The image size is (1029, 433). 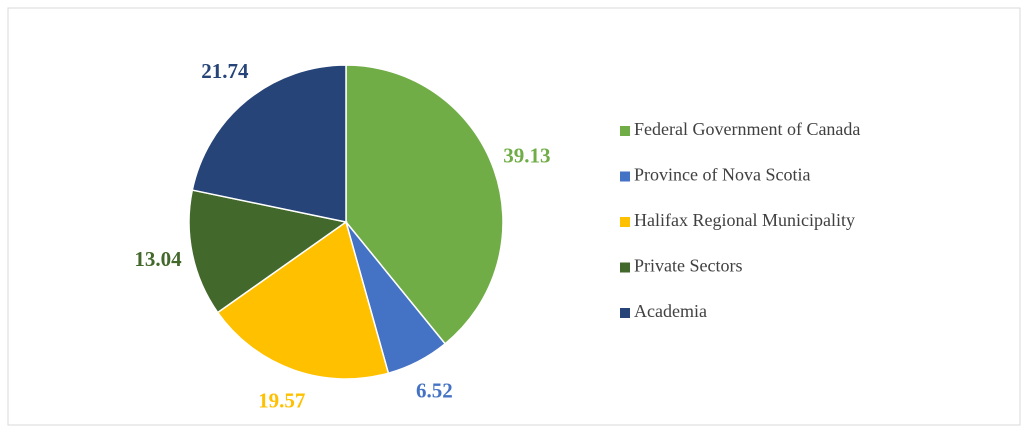 I want to click on data-label: 19.57, so click(x=281, y=401).